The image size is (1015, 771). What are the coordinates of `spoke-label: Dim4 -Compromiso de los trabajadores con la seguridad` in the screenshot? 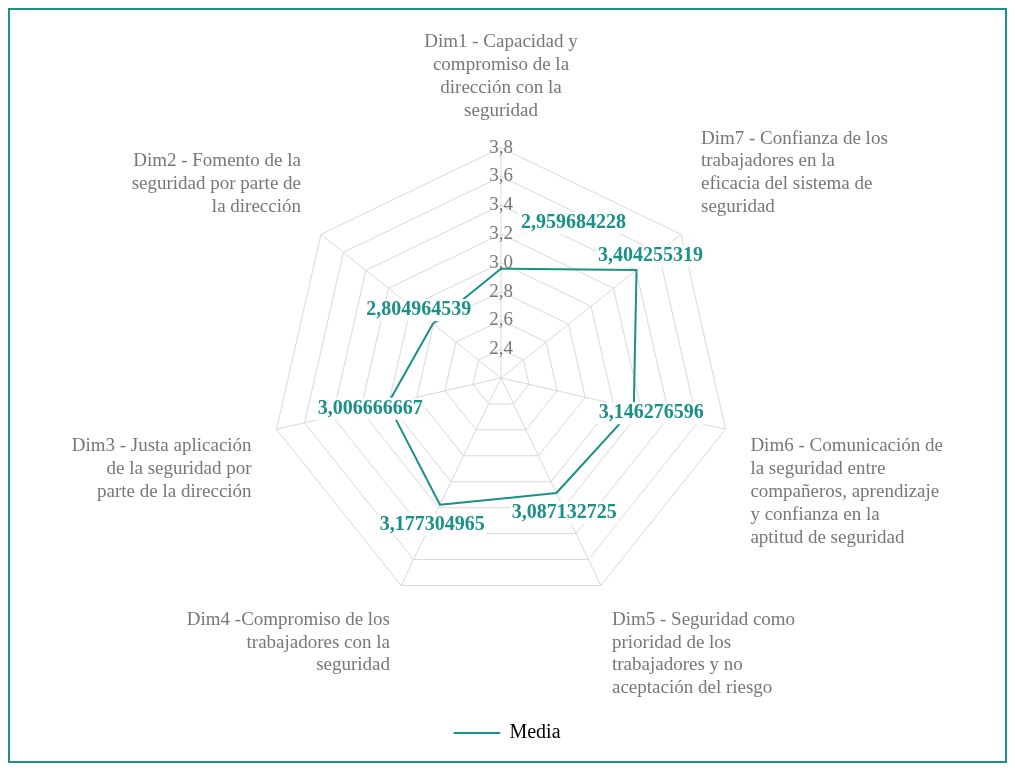 It's located at (288, 641).